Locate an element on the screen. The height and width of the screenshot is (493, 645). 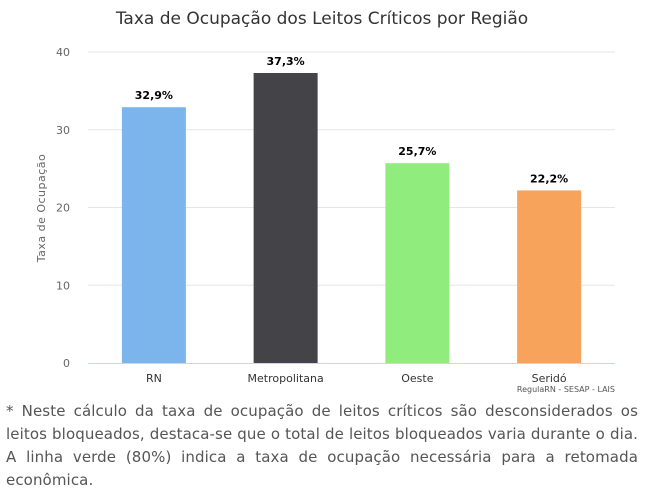
x-category-label: RN is located at coordinates (154, 378).